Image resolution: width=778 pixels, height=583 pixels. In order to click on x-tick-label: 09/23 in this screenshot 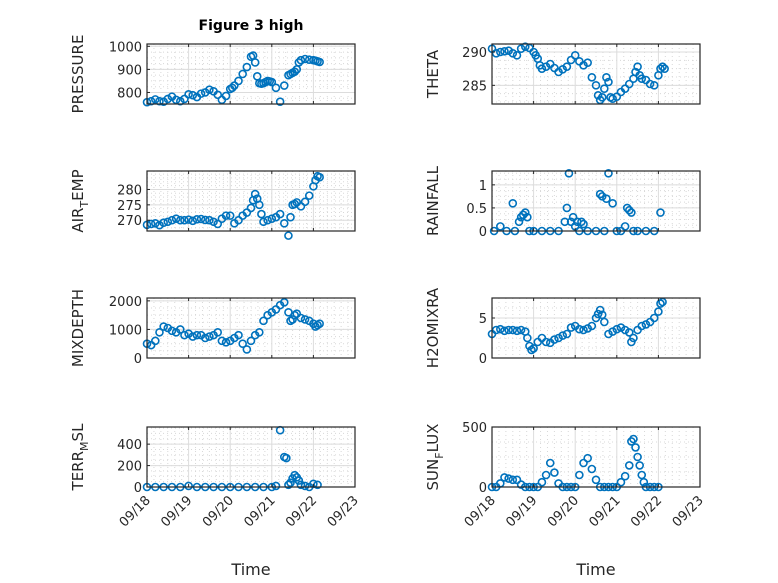, I will do `click(343, 511)`.